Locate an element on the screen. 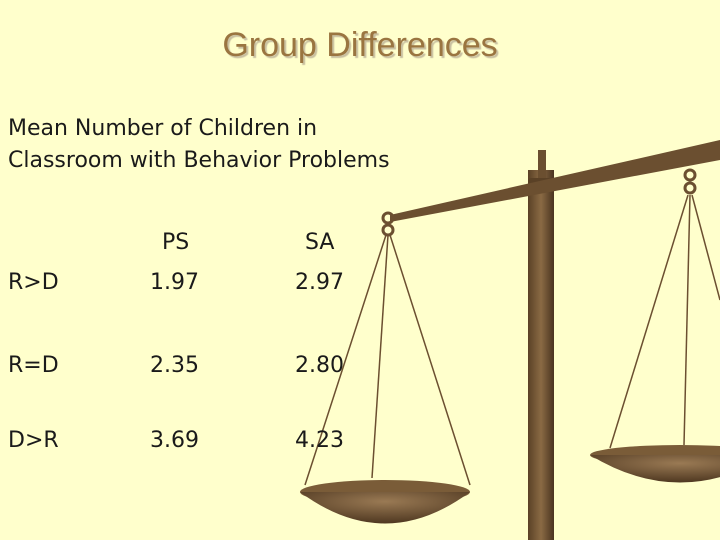 This screenshot has width=720, height=540. slide-title: Group Differences is located at coordinates (360, 45).